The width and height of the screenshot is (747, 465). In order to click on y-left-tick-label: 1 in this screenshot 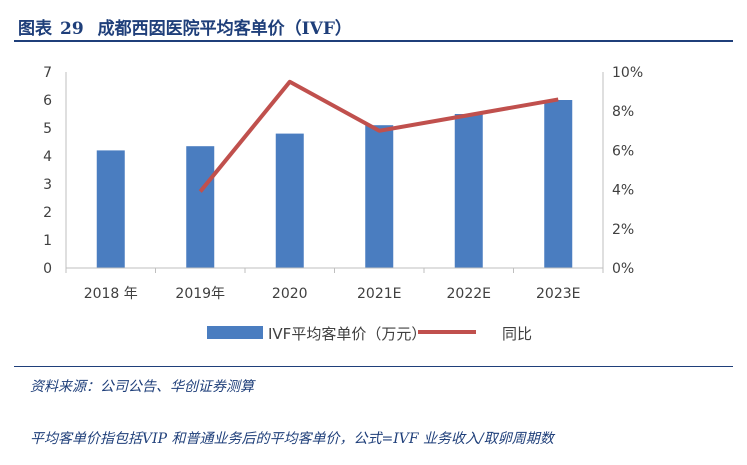, I will do `click(47, 241)`.